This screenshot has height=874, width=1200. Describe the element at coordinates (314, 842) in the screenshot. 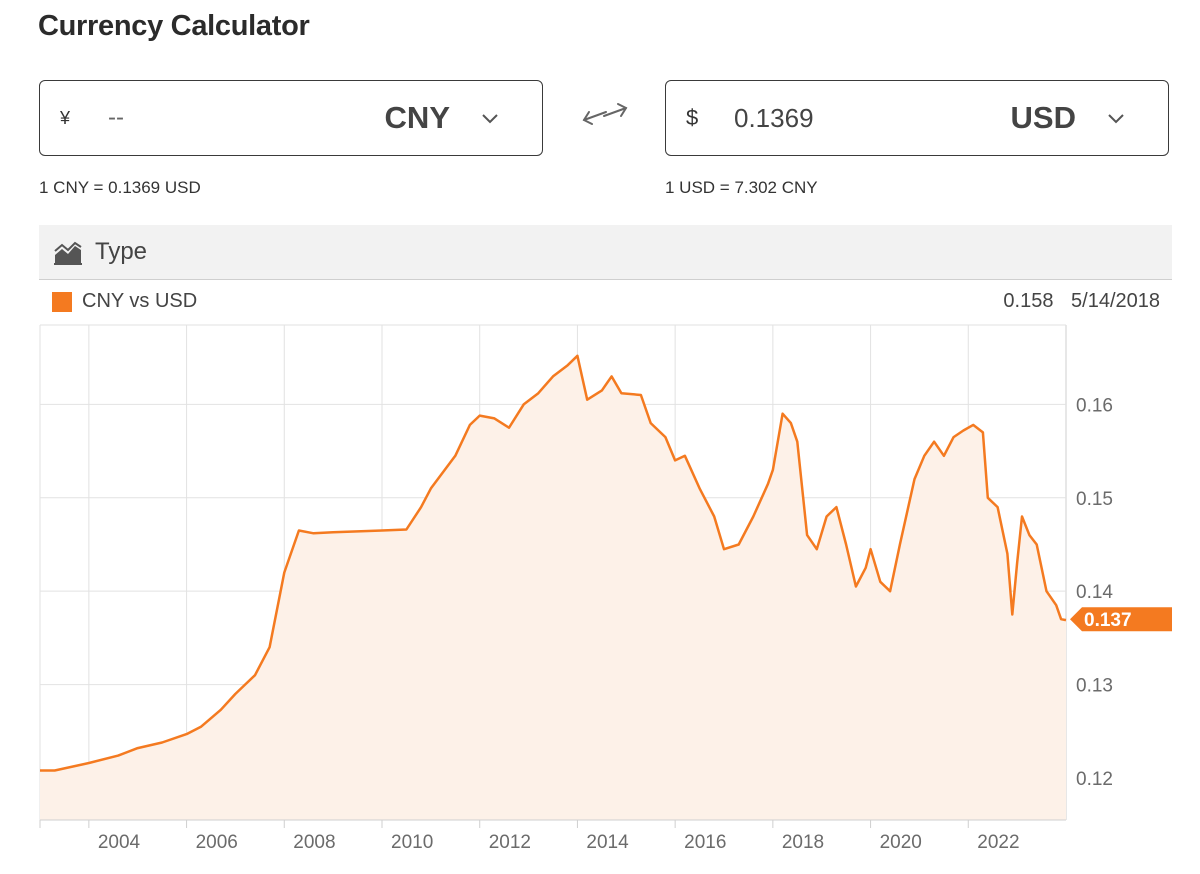

I see `x-tick-label: 2008` at that location.